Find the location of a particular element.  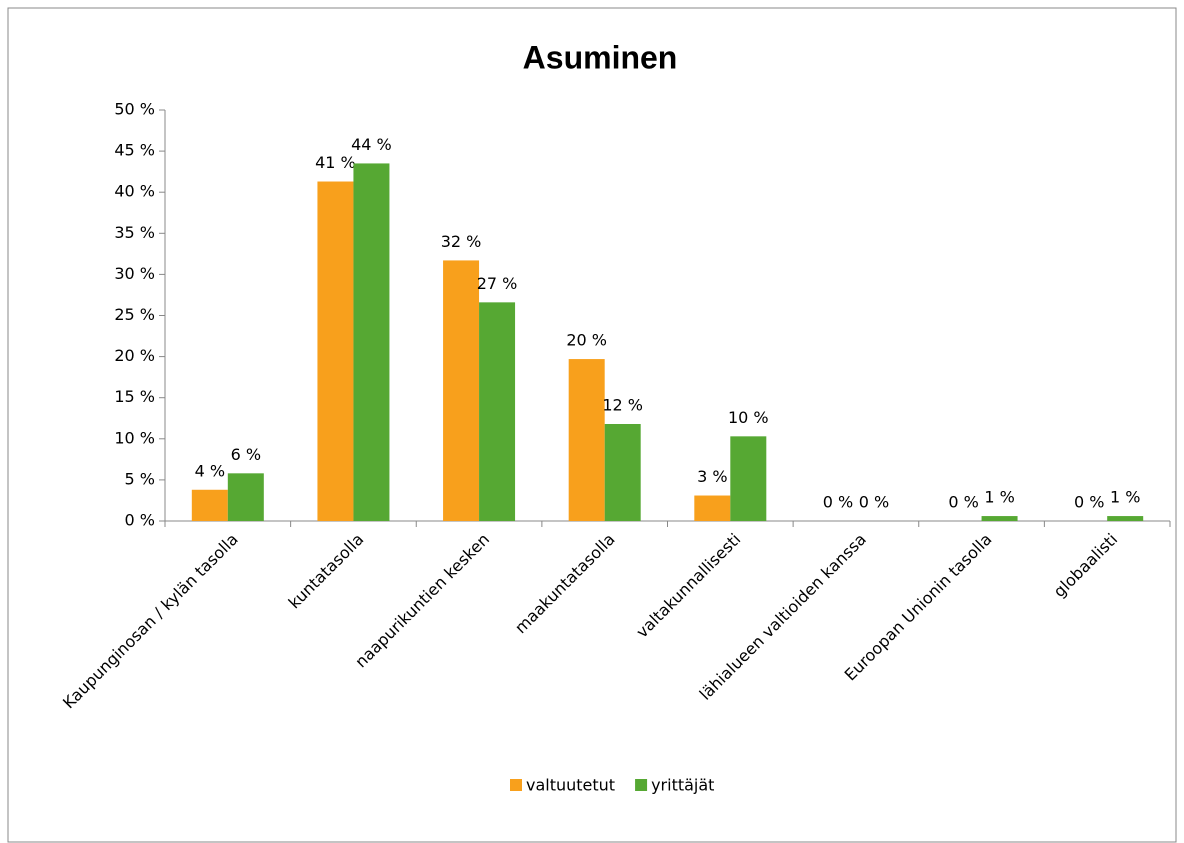

value-label: 41 % is located at coordinates (335, 162).